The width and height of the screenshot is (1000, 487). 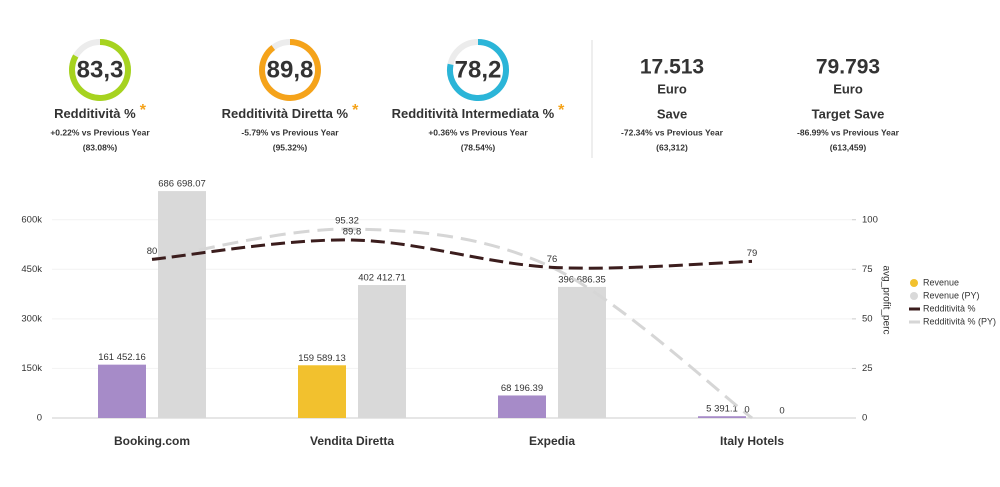 I want to click on total-title: Target Save, so click(x=848, y=113).